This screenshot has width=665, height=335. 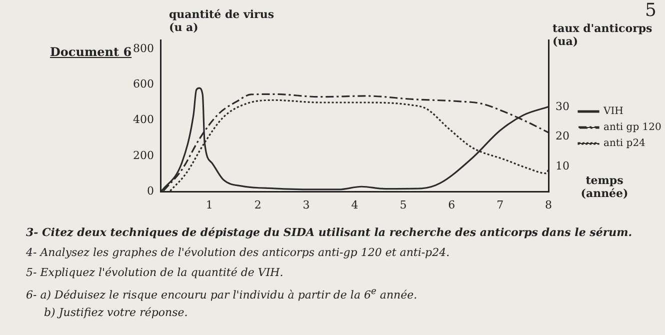 I want to click on y-tick-label: 800, so click(x=143, y=48).